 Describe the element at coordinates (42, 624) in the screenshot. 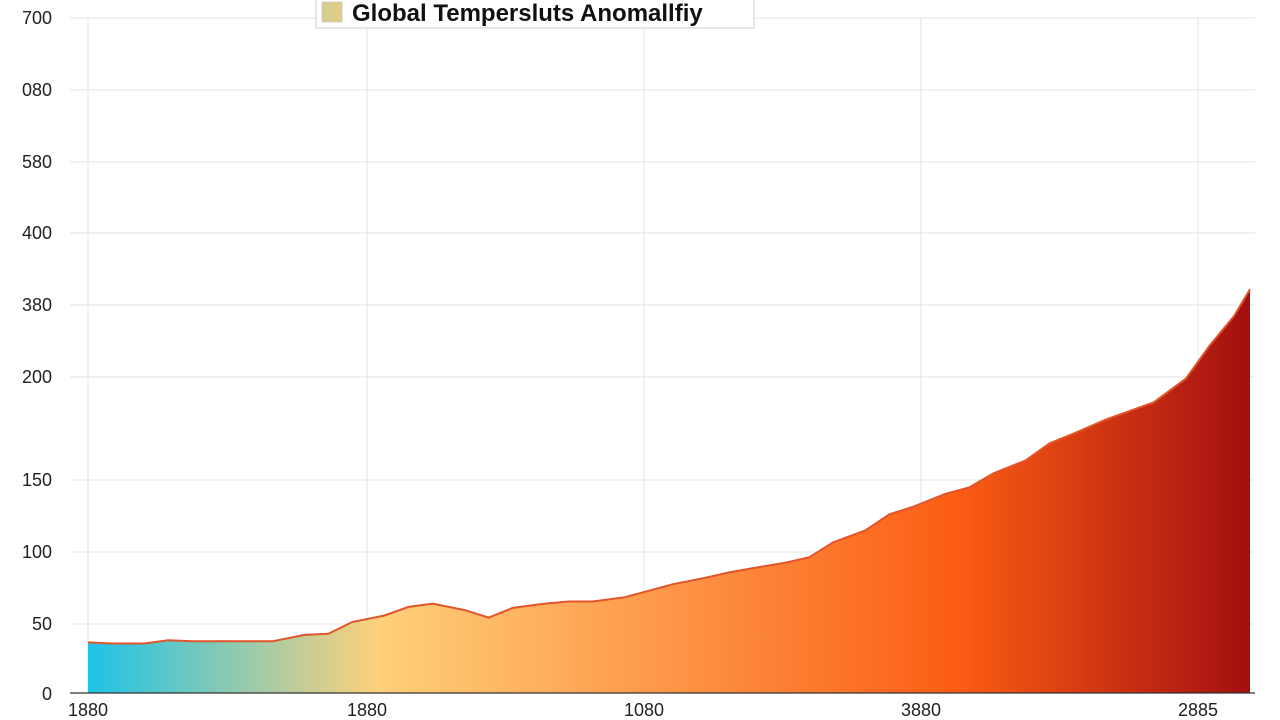

I see `y-tick-label: 50` at that location.